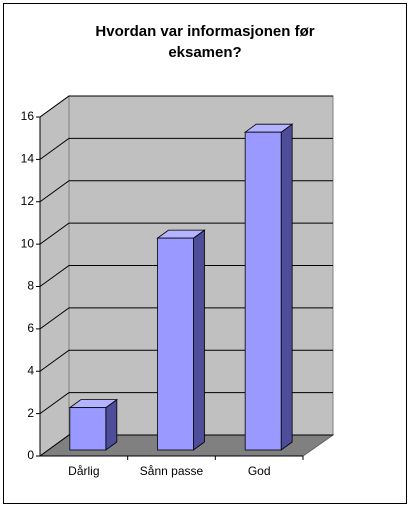 The height and width of the screenshot is (508, 411). I want to click on y-tick-label: 16, so click(28, 116).